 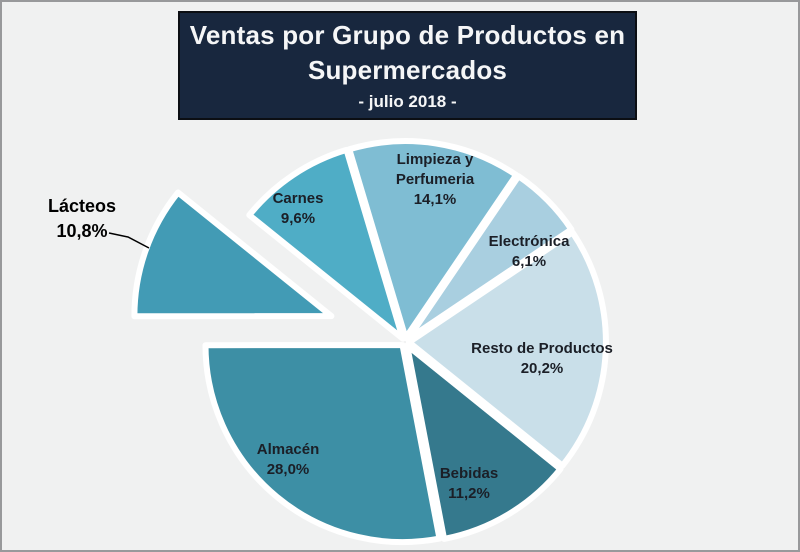 I want to click on chart-title-line1: Ventas por Grupo de Productos en, so click(x=407, y=35).